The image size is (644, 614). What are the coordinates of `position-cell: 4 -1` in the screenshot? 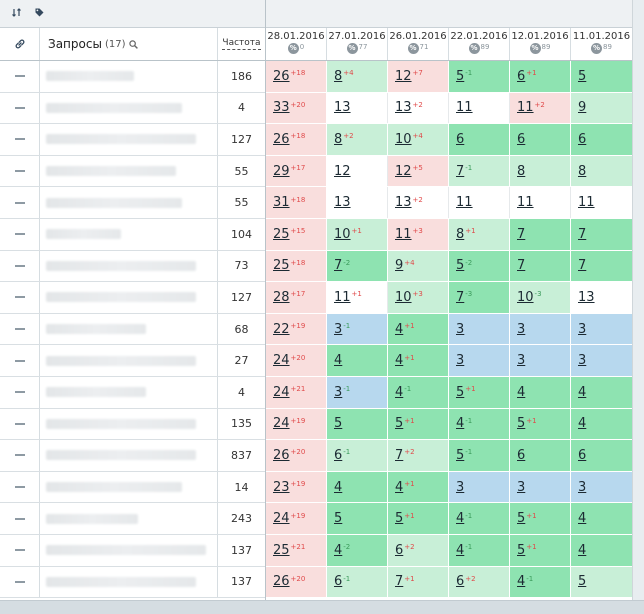 It's located at (540, 582).